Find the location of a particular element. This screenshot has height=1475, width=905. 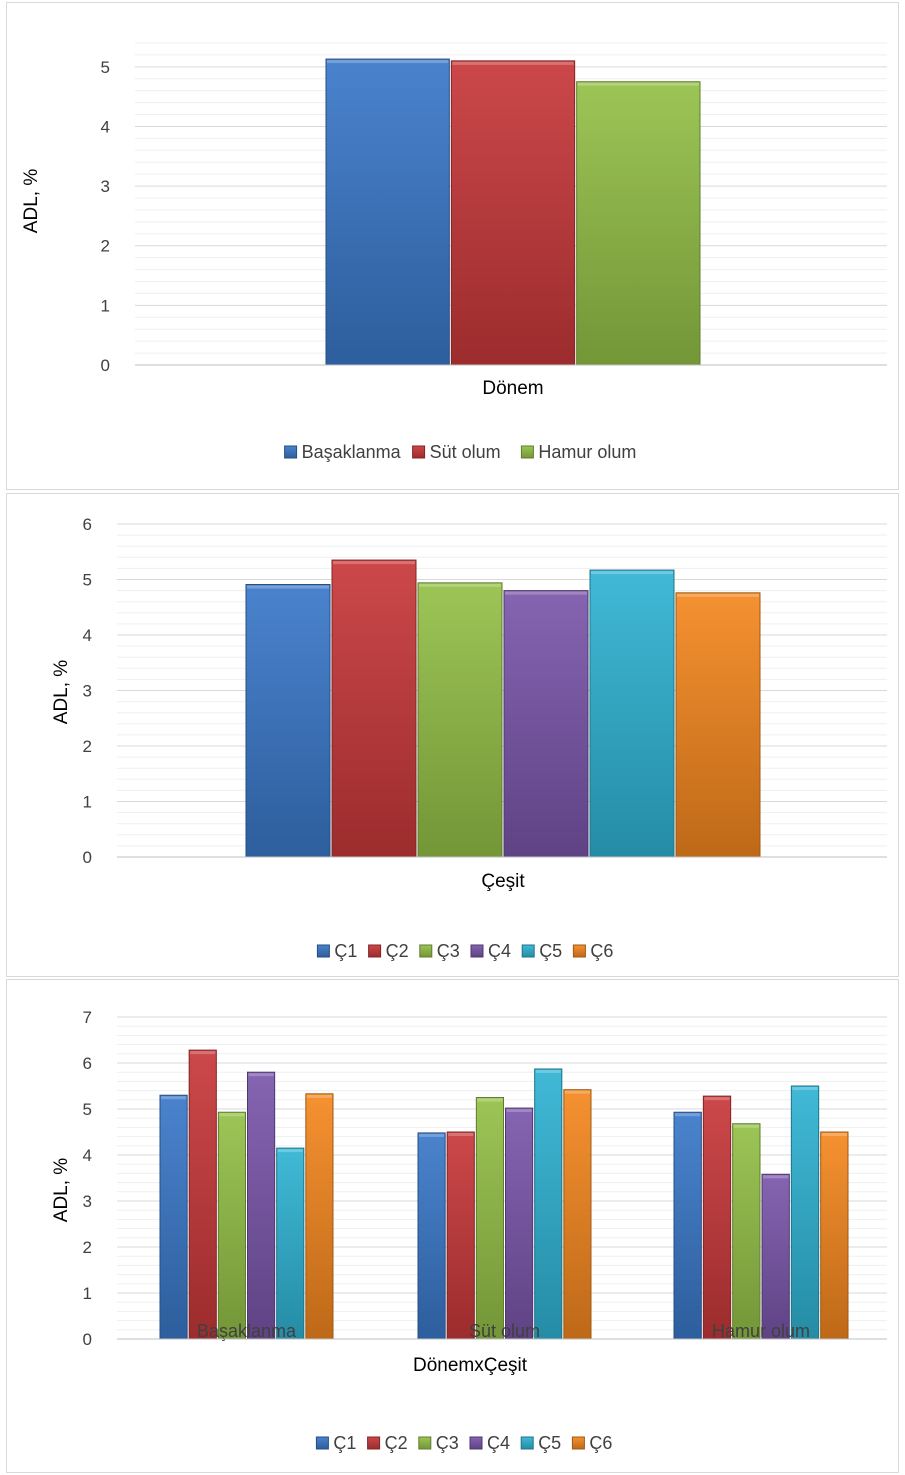

bar-Ç2-Başaklanma is located at coordinates (202, 1194).